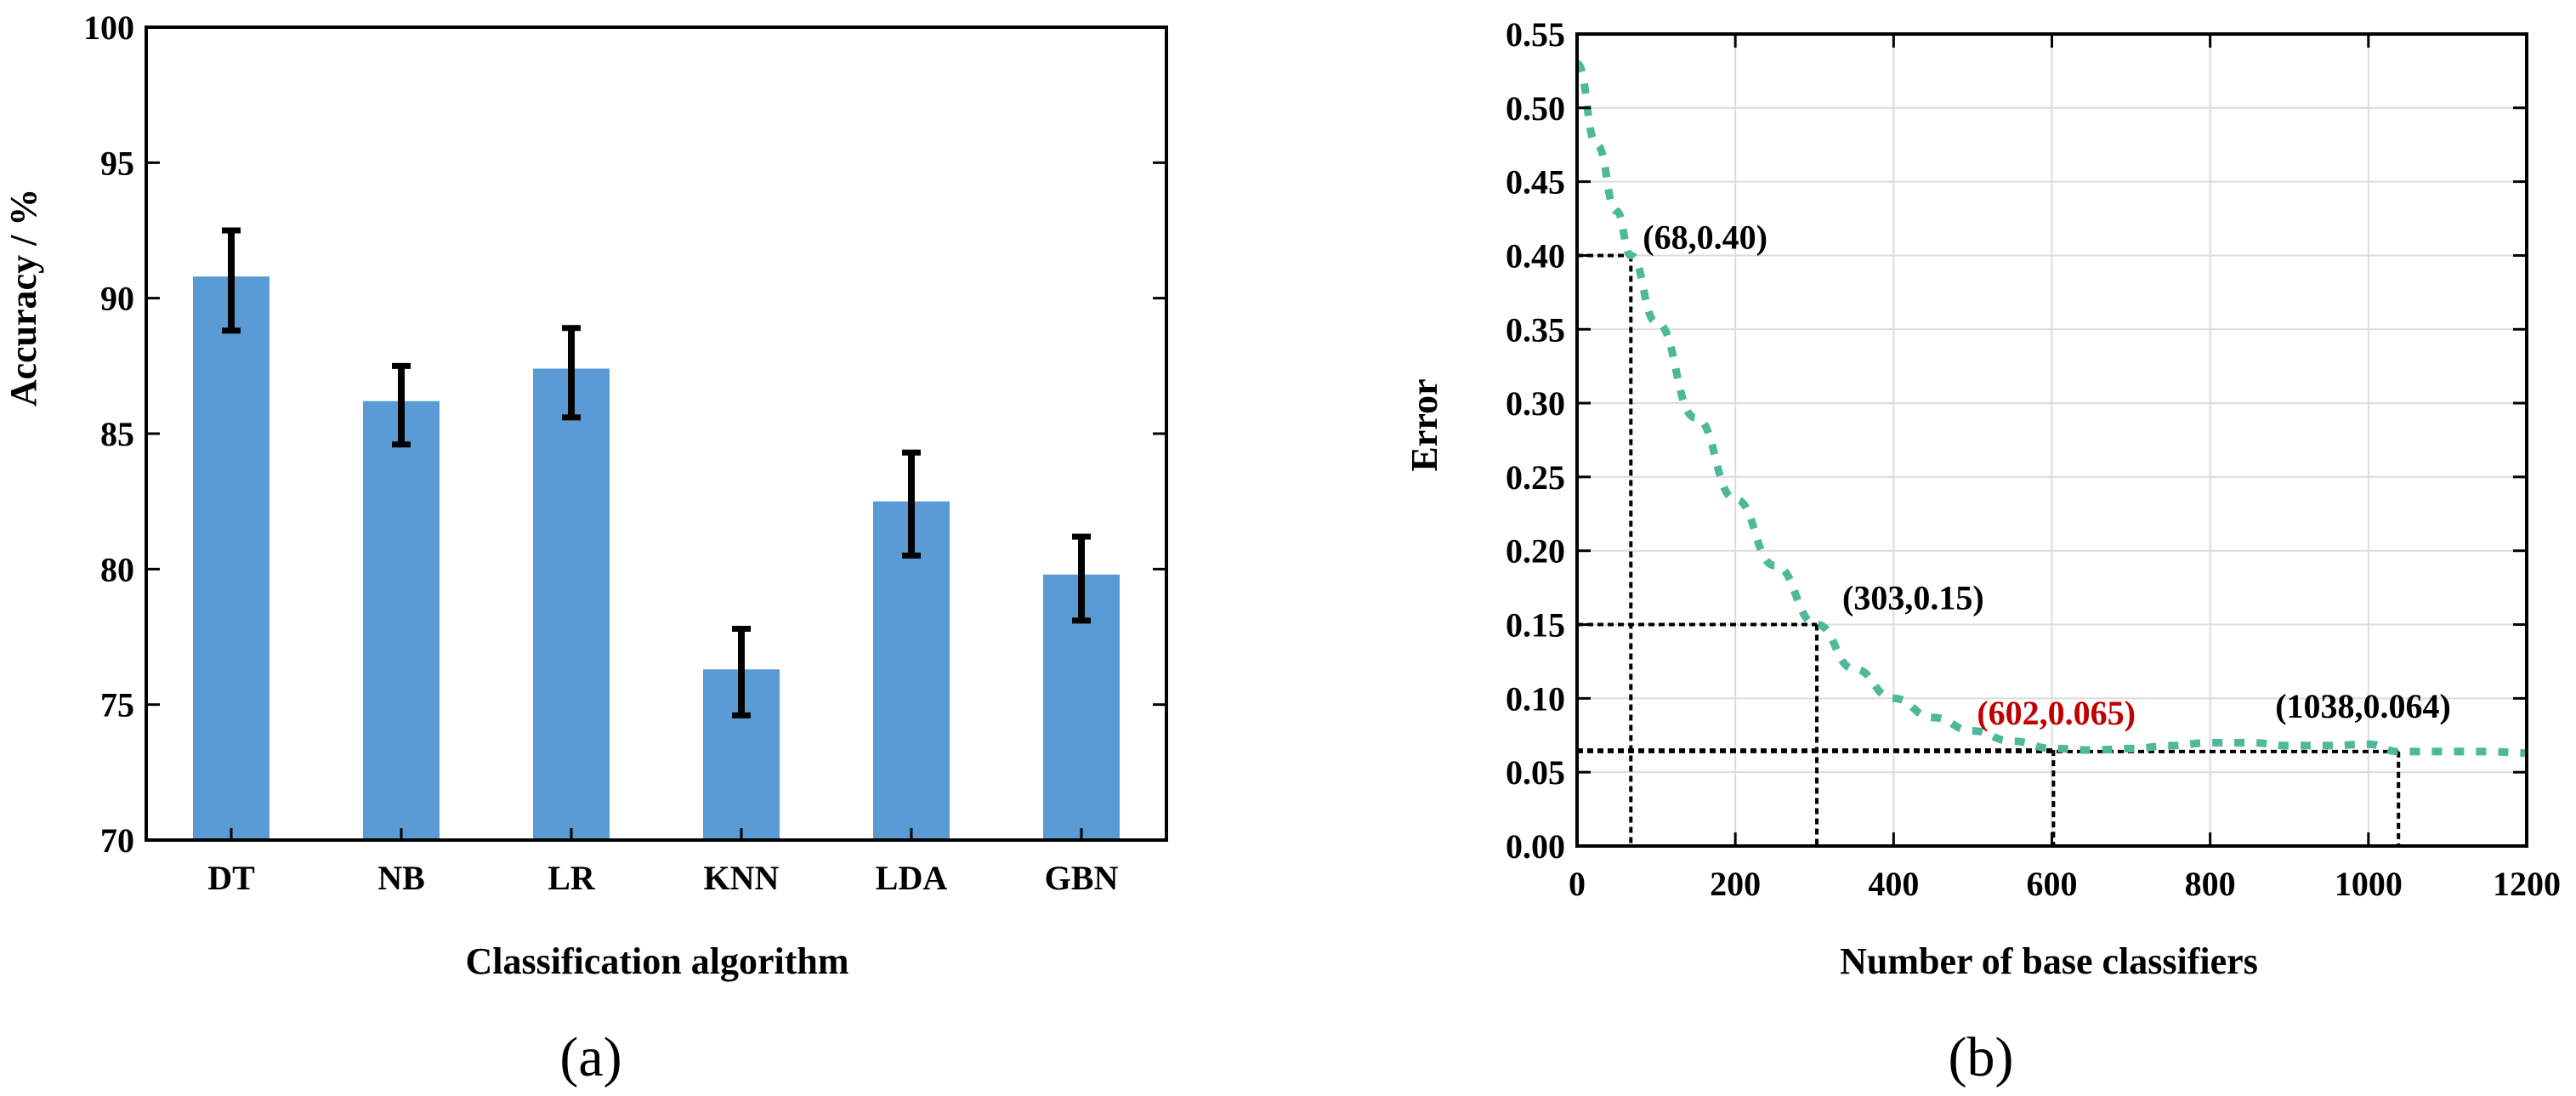  Describe the element at coordinates (2049, 961) in the screenshot. I see `line-chart-x-axis-title: Number of base classifiers` at that location.